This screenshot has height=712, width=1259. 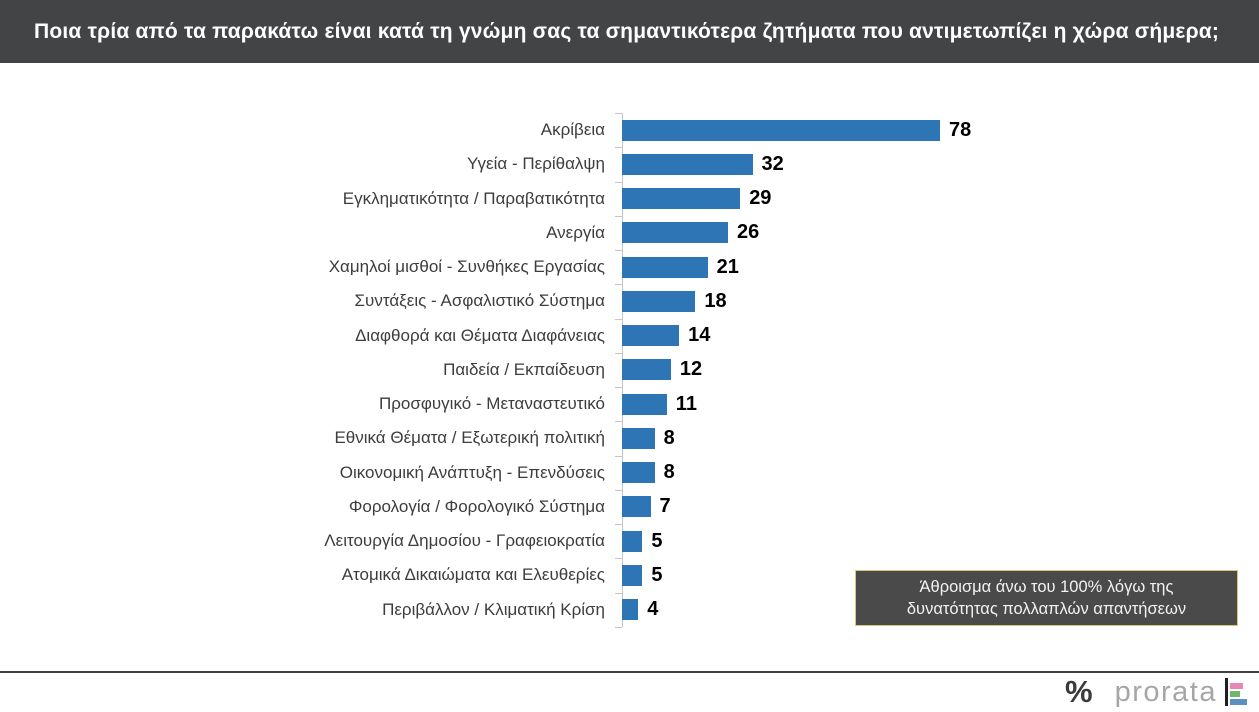 I want to click on chart-row: Λειτουργία Δημοσίου - Γραφειοκρατία 5, so click(x=629, y=541).